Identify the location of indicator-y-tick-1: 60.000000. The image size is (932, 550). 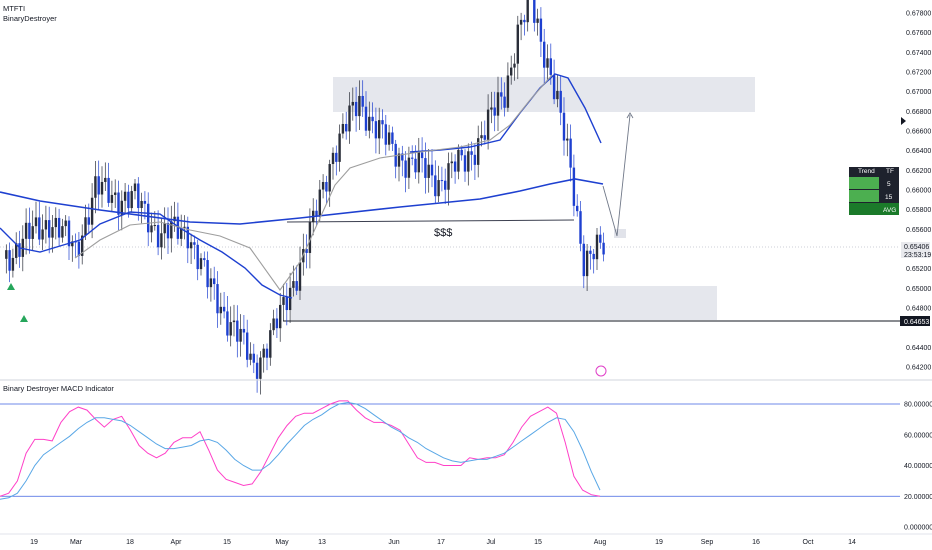
(918, 435).